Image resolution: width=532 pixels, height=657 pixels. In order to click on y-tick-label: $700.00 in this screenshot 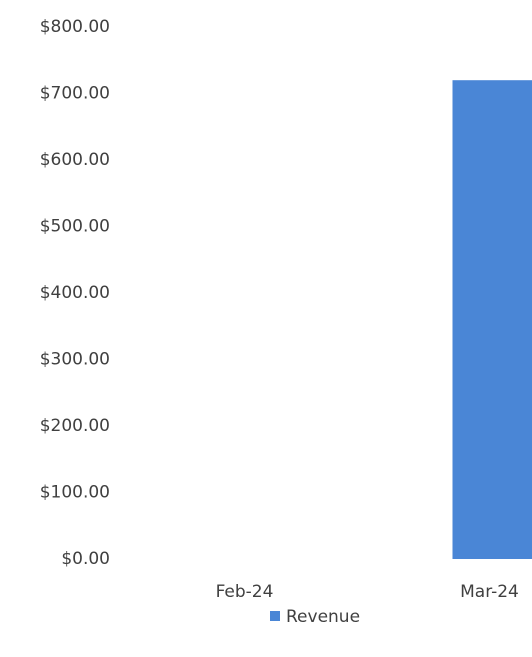, I will do `click(75, 94)`.